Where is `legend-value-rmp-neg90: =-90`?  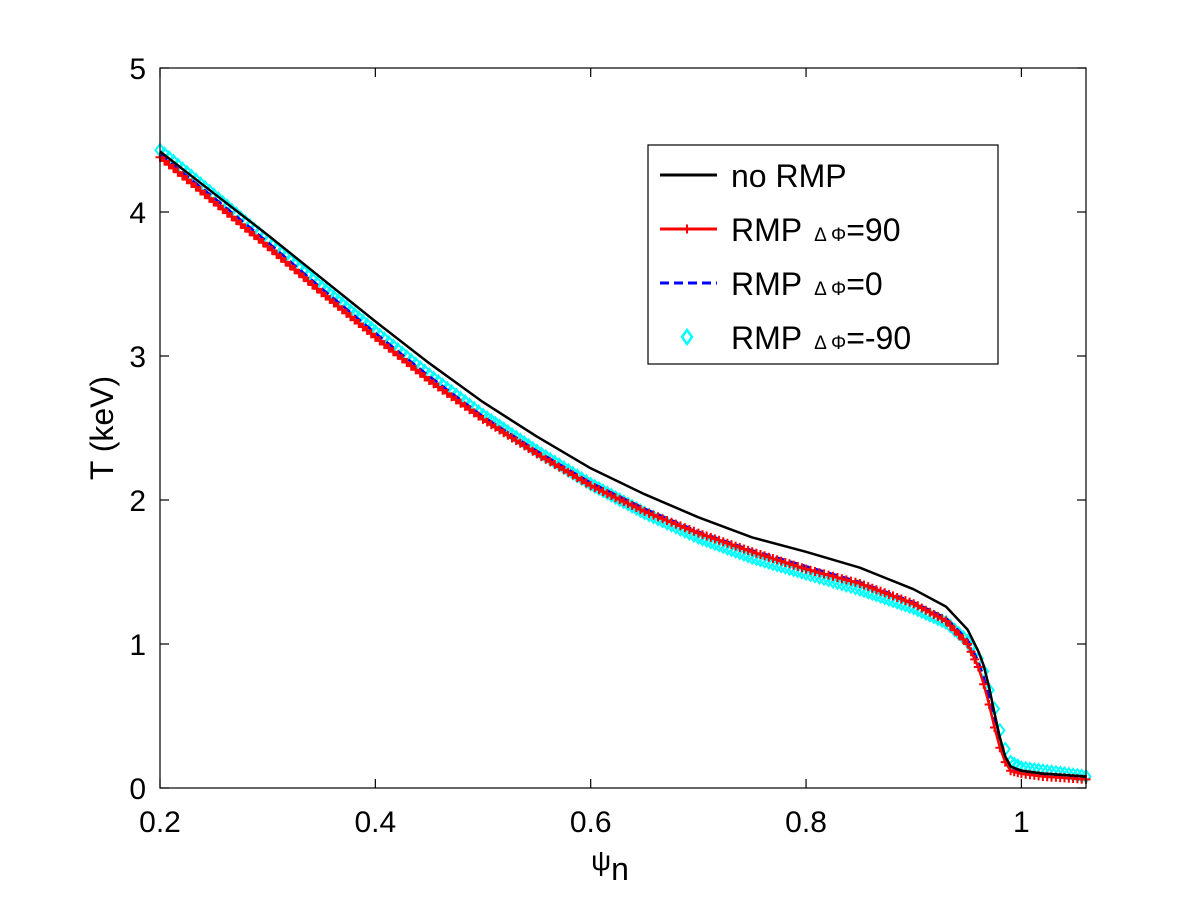 legend-value-rmp-neg90: =-90 is located at coordinates (878, 338).